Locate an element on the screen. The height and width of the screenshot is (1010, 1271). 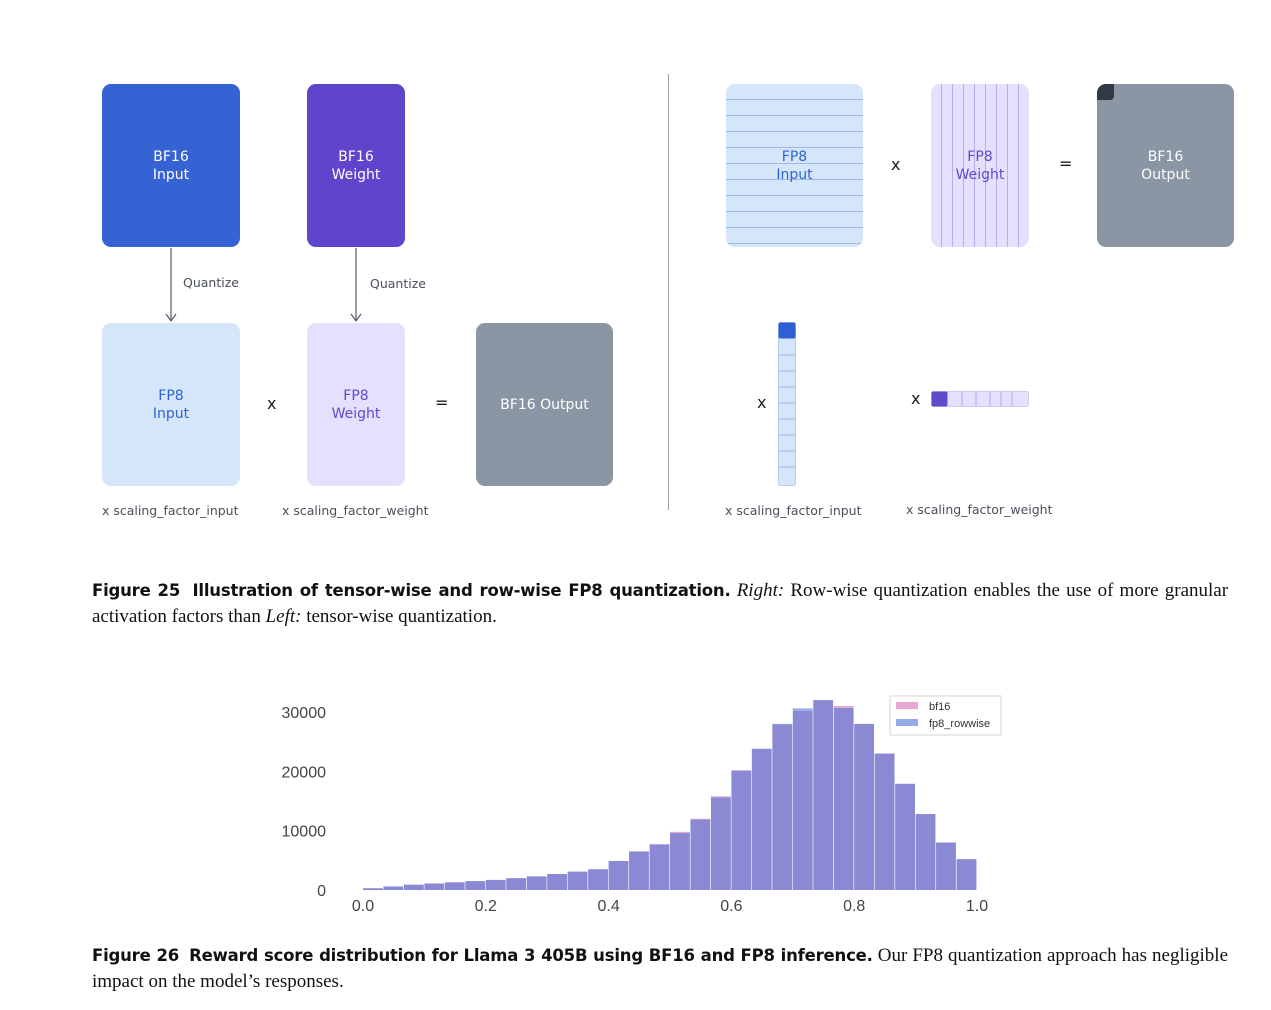
legend-swatch-bf16 is located at coordinates (907, 705).